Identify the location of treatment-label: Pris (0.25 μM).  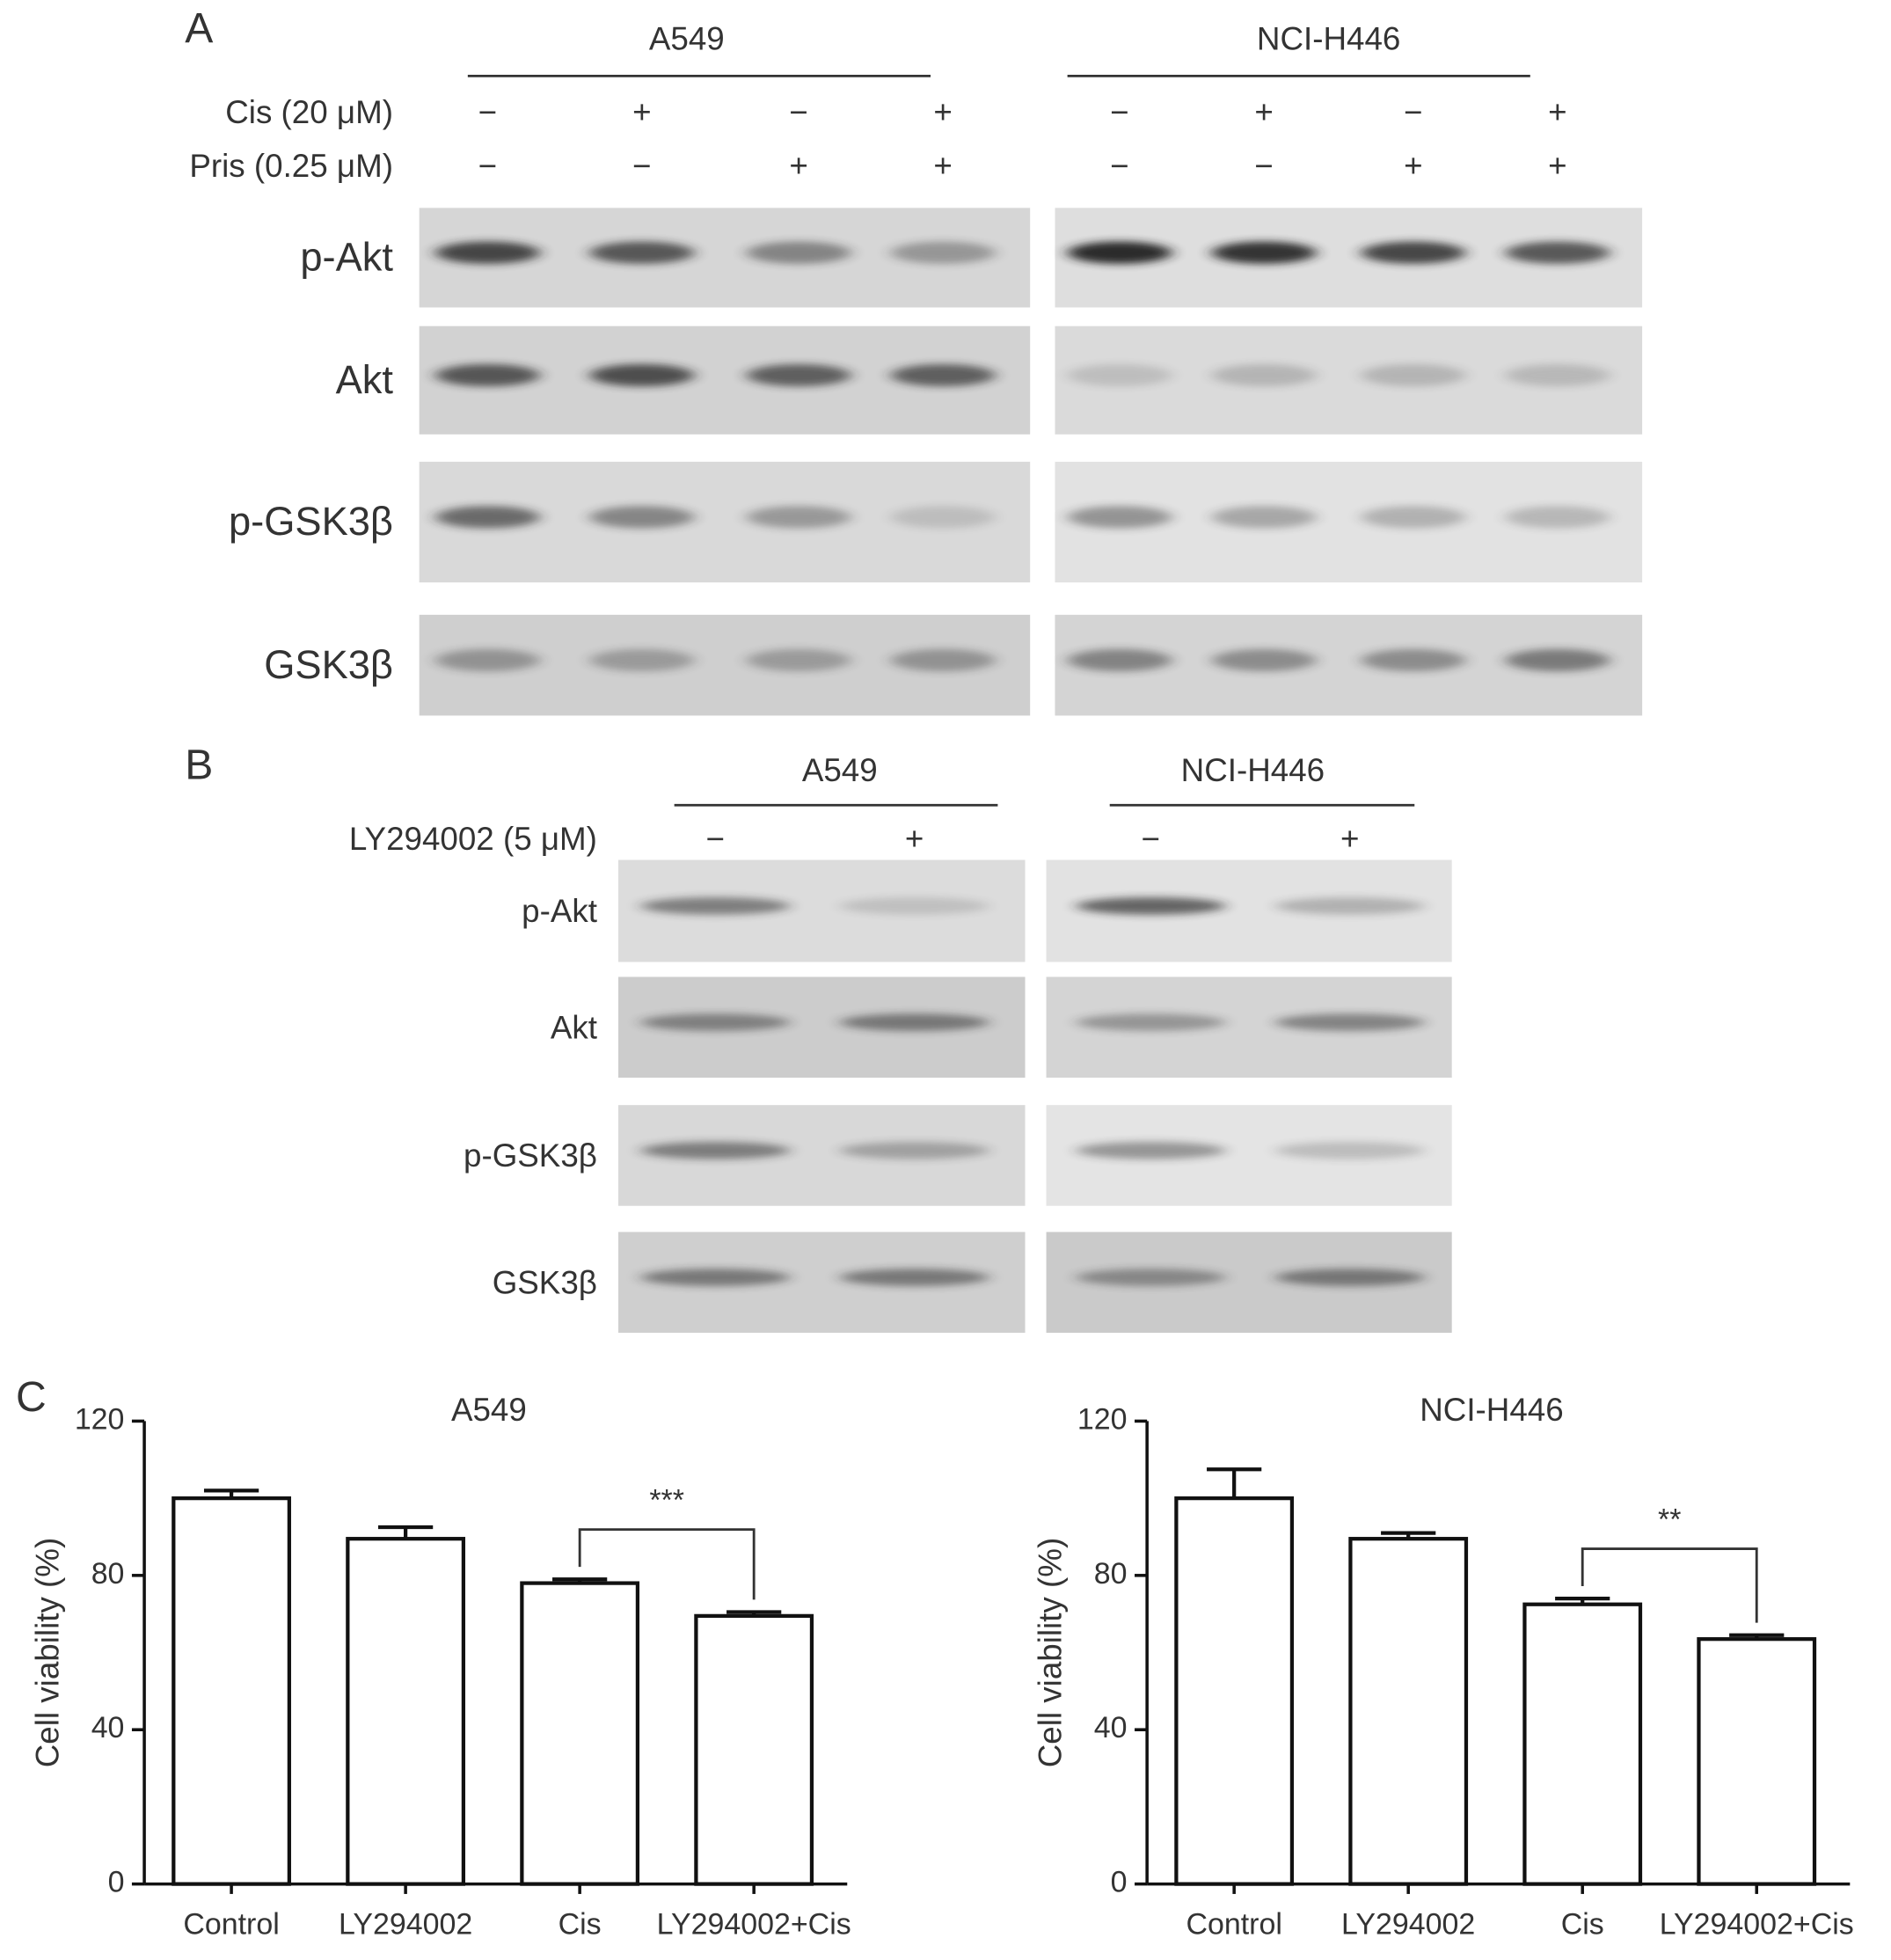
(291, 166).